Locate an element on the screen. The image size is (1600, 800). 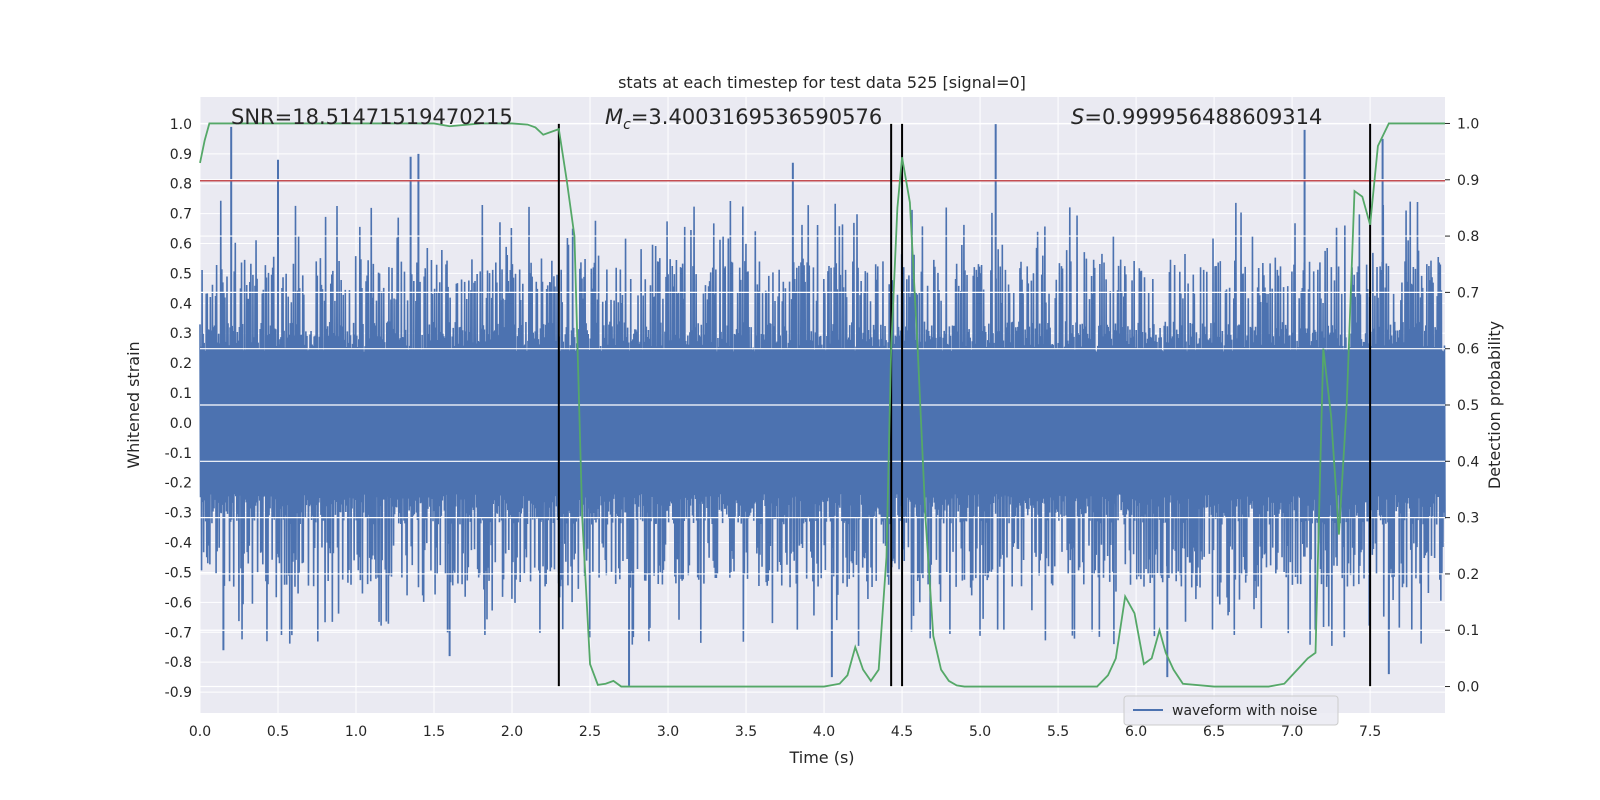
y2-tick-label: 0.7 is located at coordinates (1468, 293).